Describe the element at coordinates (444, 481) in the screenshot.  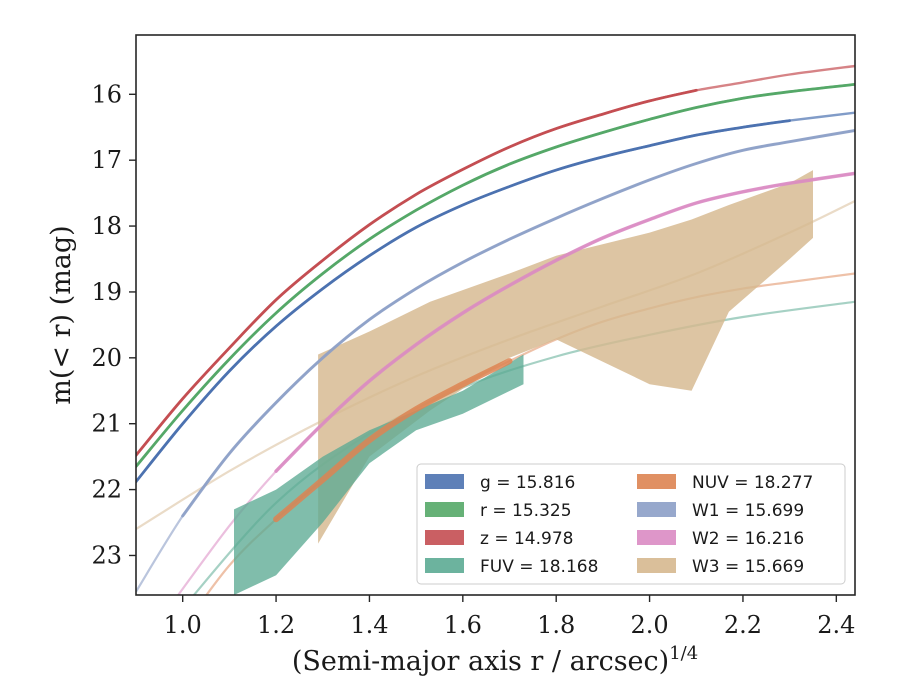
I see `legend-swatch-g` at that location.